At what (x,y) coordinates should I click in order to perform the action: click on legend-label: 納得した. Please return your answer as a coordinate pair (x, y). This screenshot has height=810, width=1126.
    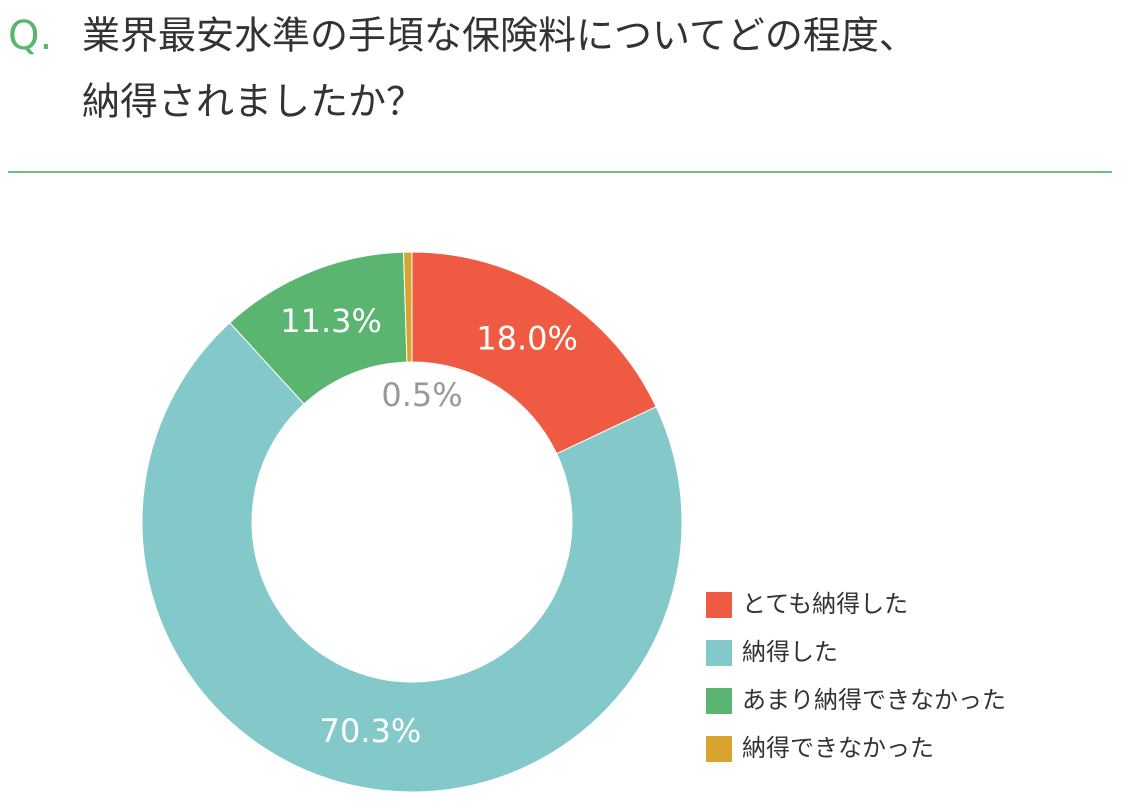
    Looking at the image, I should click on (790, 652).